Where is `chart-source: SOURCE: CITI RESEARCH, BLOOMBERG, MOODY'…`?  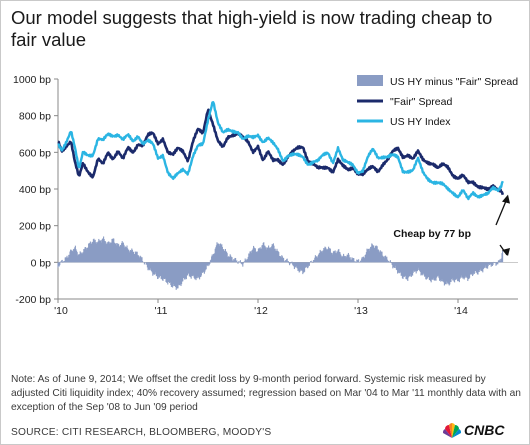
chart-source: SOURCE: CITI RESEARCH, BLOOMBERG, MOODY'… is located at coordinates (141, 432).